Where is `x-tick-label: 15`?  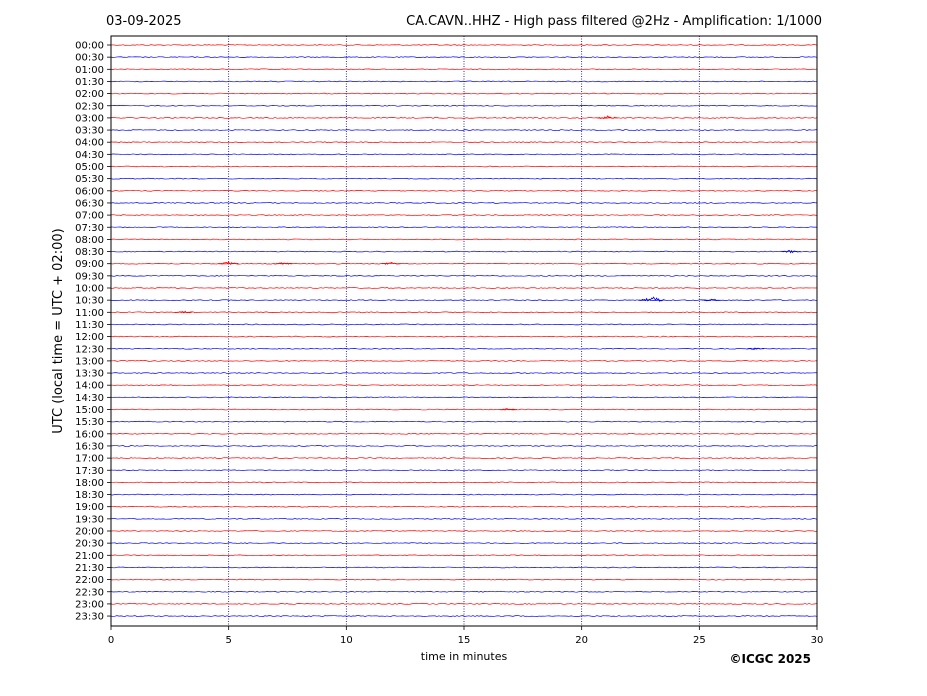 x-tick-label: 15 is located at coordinates (464, 640).